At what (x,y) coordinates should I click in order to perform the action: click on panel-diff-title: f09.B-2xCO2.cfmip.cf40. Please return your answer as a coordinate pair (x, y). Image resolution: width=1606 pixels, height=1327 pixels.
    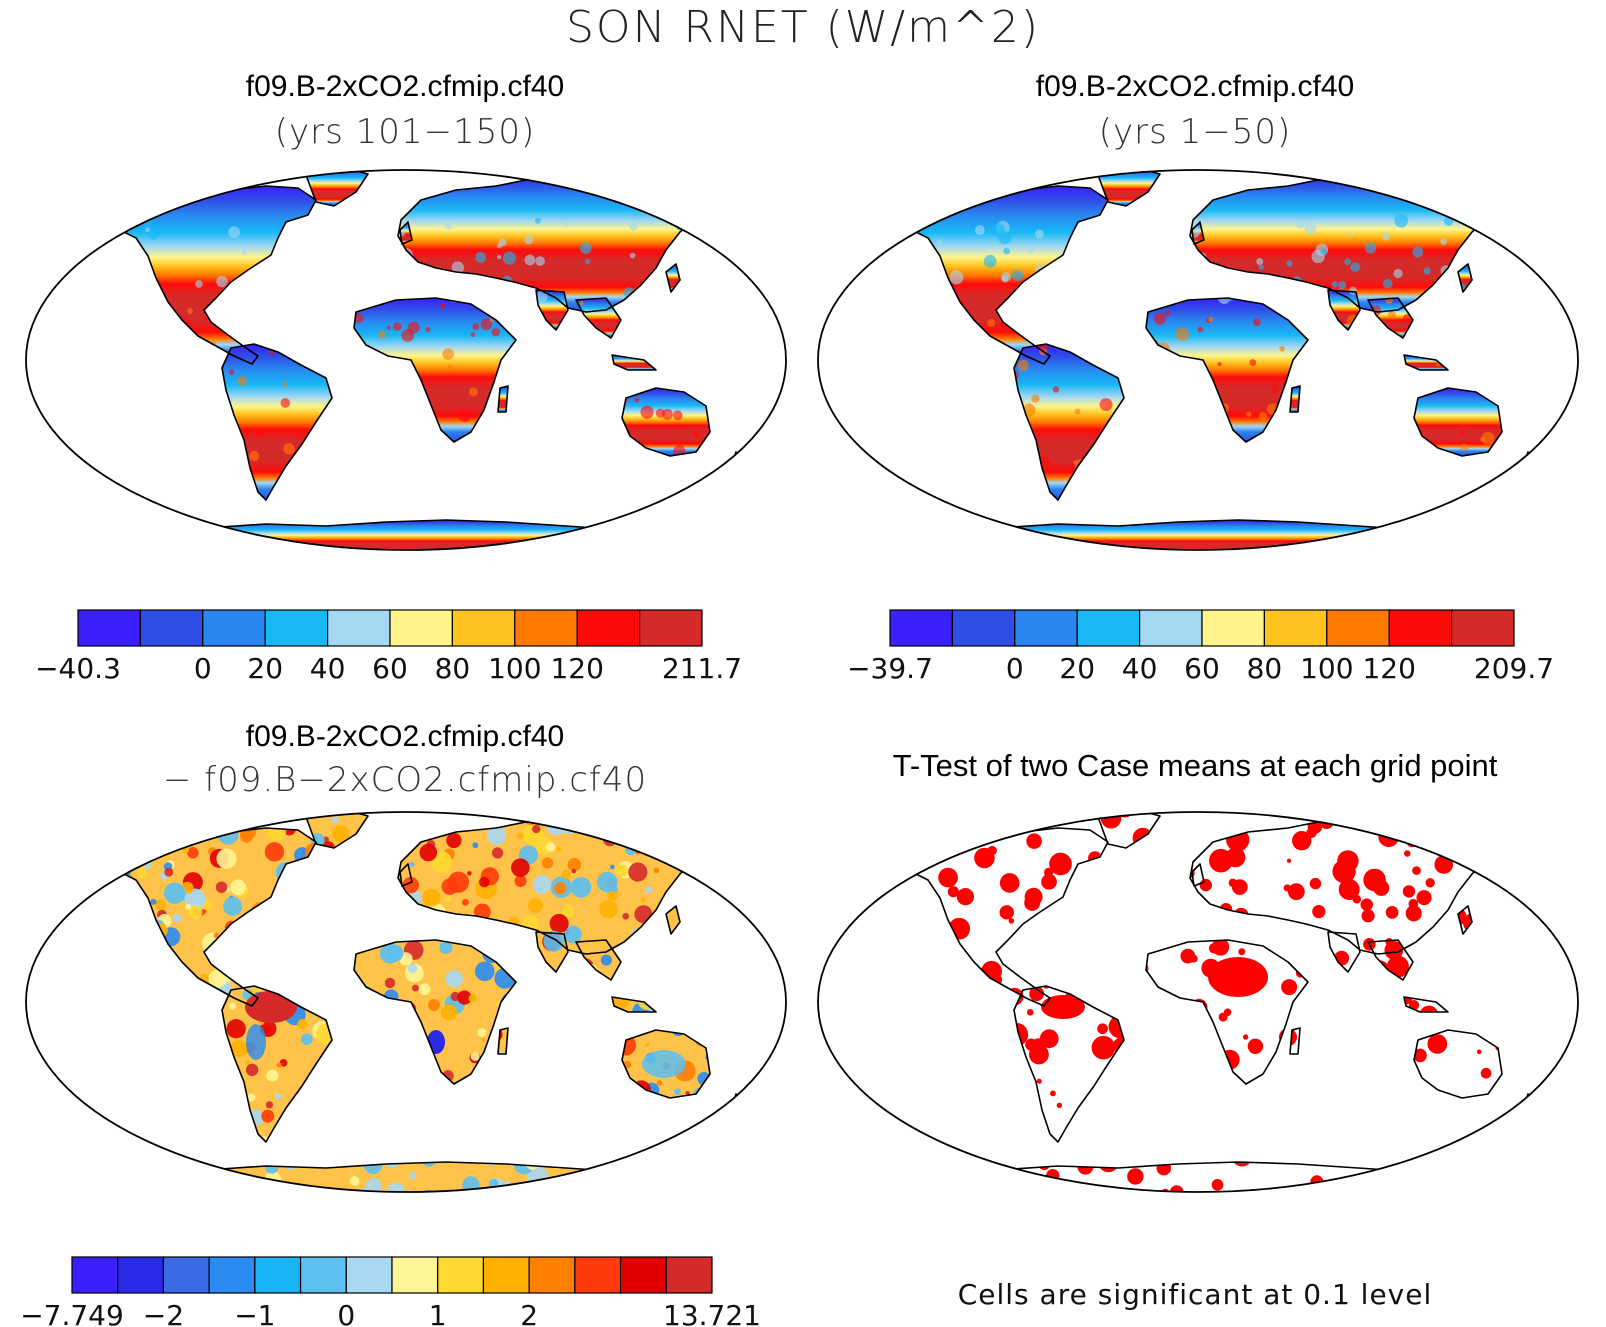
    Looking at the image, I should click on (405, 736).